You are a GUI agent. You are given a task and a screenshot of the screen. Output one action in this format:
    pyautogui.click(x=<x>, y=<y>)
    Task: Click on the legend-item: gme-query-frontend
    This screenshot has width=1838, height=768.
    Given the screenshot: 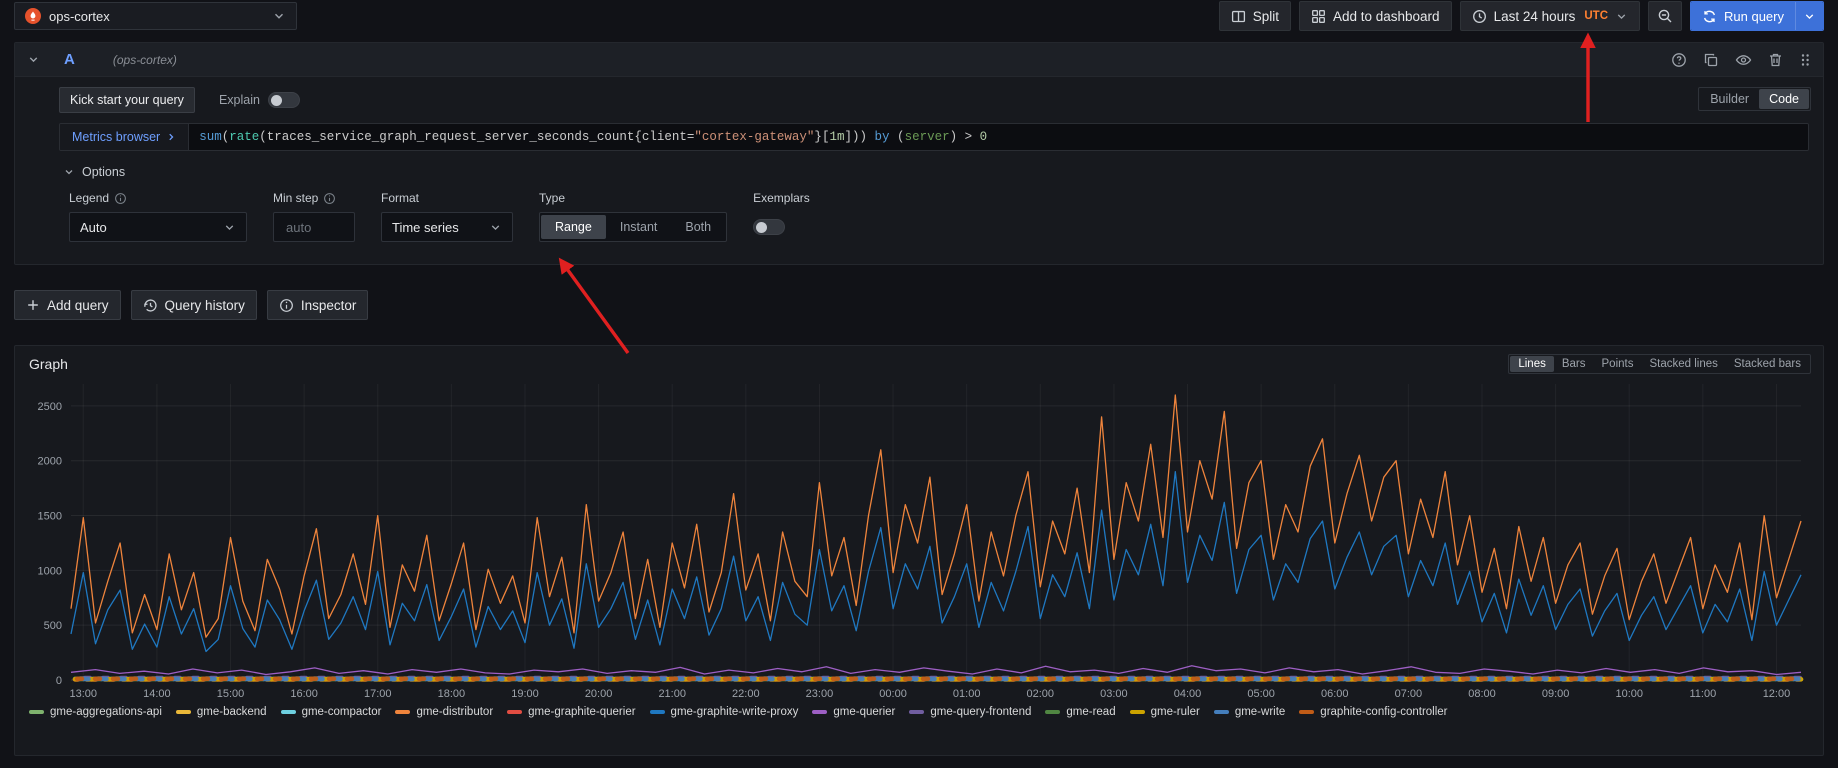 What is the action you would take?
    pyautogui.click(x=970, y=712)
    